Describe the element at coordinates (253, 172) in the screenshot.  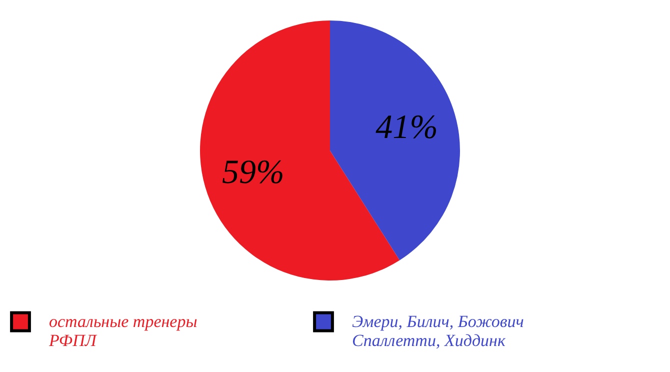
I see `data-label: 59%` at that location.